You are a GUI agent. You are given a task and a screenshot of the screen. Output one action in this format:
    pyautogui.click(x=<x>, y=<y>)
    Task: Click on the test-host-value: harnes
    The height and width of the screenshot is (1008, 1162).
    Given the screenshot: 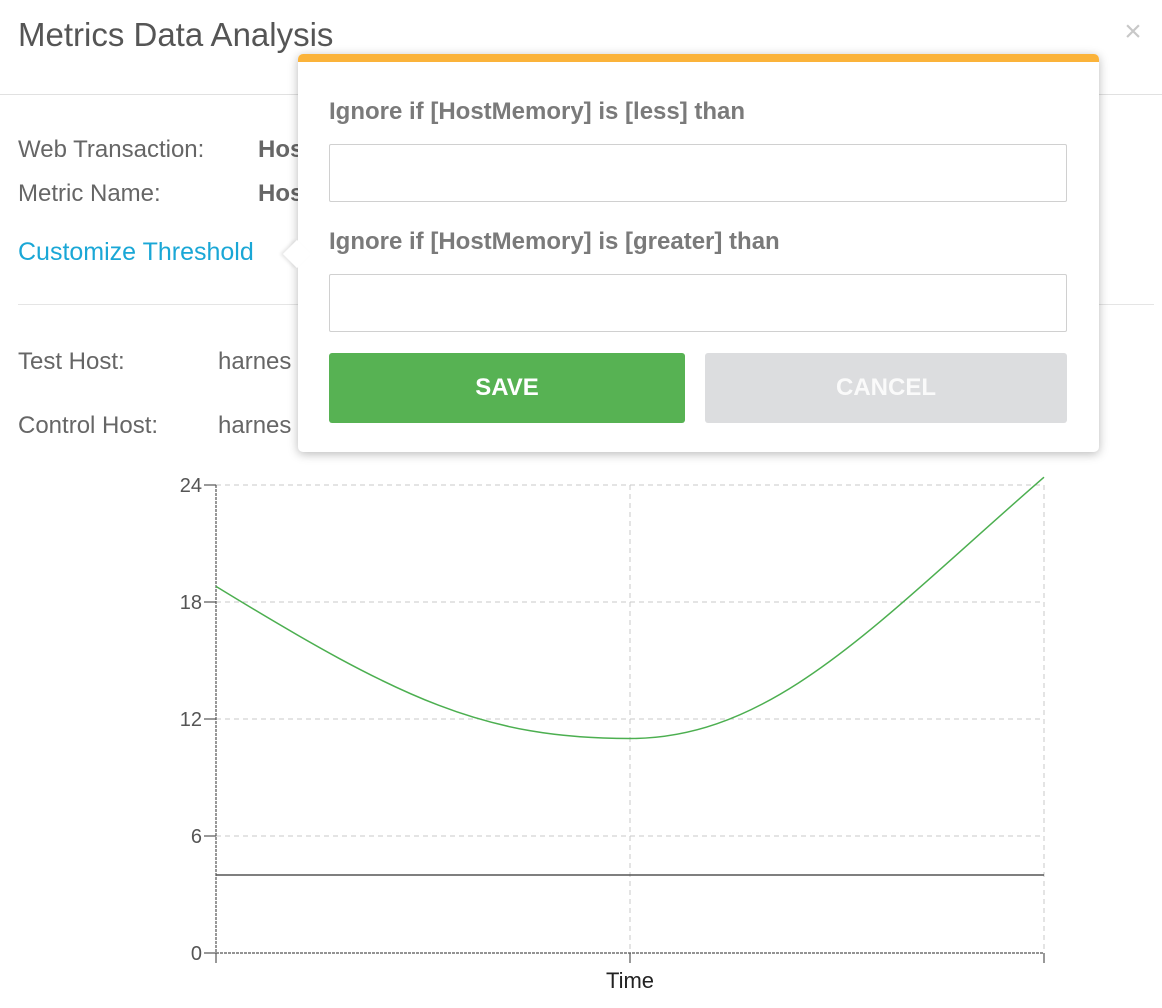 What is the action you would take?
    pyautogui.click(x=255, y=361)
    